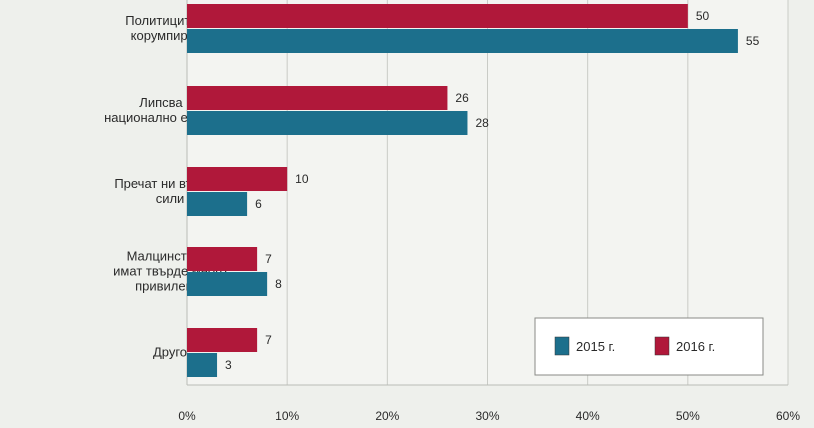 Image resolution: width=814 pixels, height=428 pixels. What do you see at coordinates (588, 416) in the screenshot?
I see `x-tick-label: 40%` at bounding box center [588, 416].